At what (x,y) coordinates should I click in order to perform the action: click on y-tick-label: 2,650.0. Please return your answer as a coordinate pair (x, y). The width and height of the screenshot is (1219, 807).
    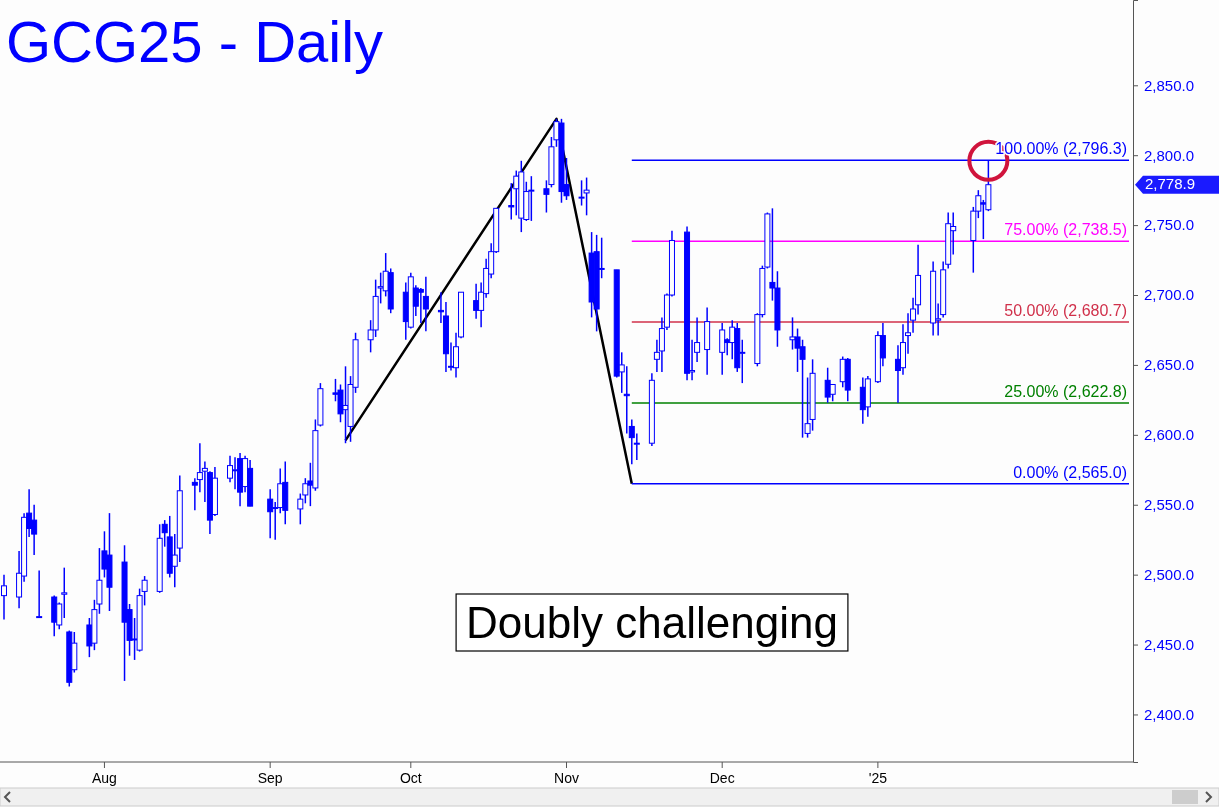
    Looking at the image, I should click on (1169, 365).